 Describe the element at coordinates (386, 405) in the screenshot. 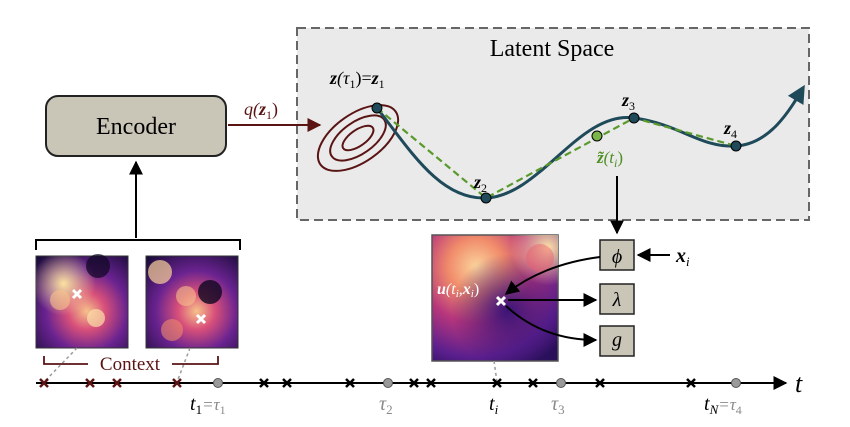

I see `tau2-label: τ2` at that location.